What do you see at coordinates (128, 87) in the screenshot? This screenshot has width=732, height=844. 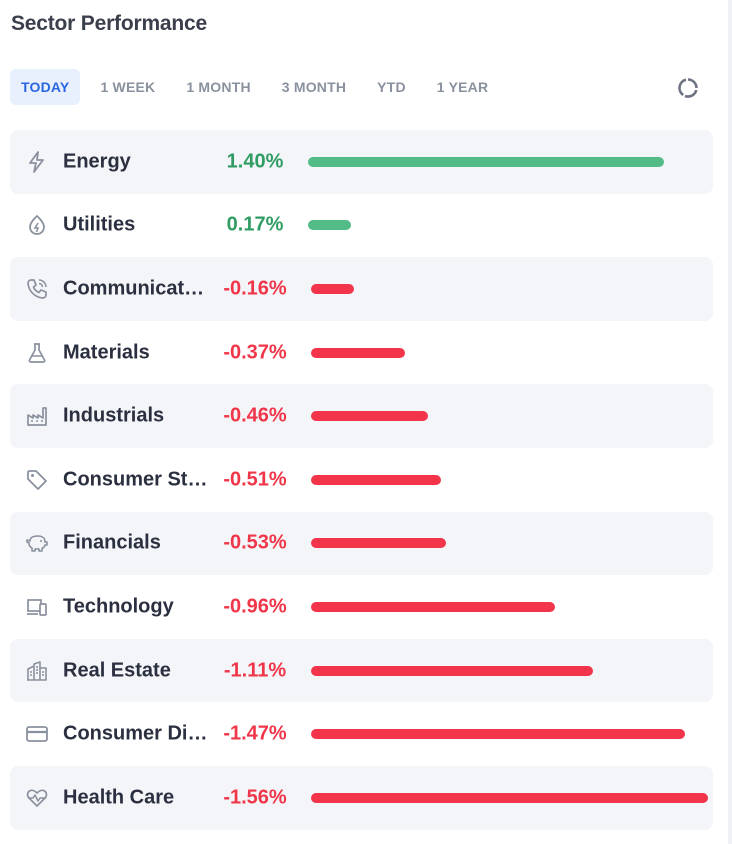 I see `tab-1-week: 1 WEEK` at bounding box center [128, 87].